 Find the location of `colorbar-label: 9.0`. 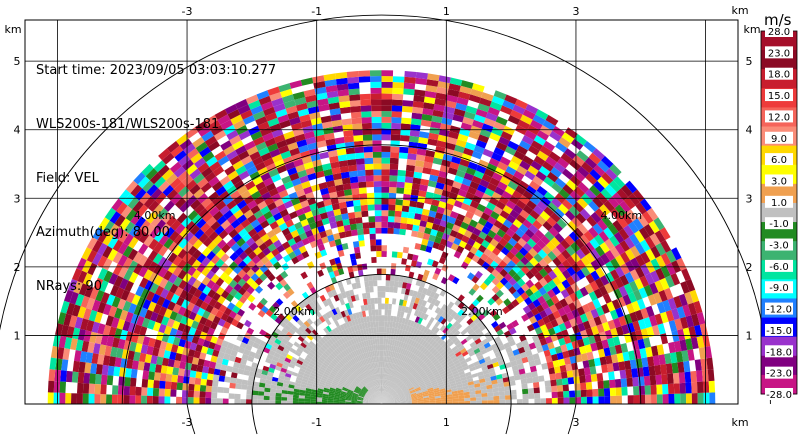

colorbar-label: 9.0 is located at coordinates (779, 139).